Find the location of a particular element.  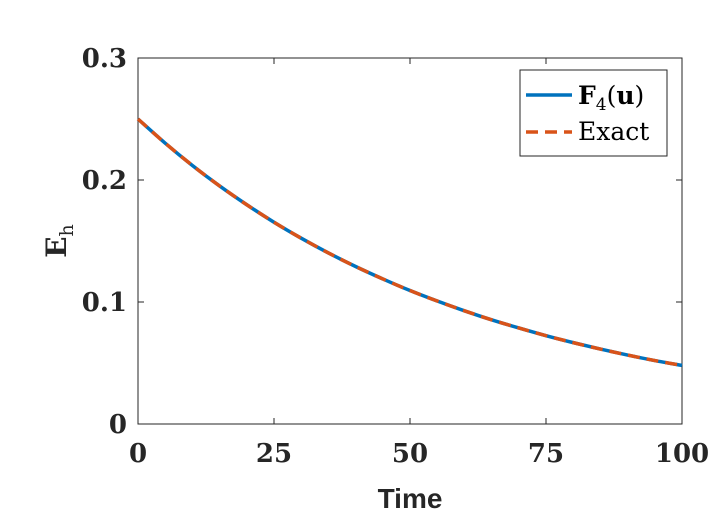

x-tick-labels: 0 25 50 75 100 is located at coordinates (419, 454).